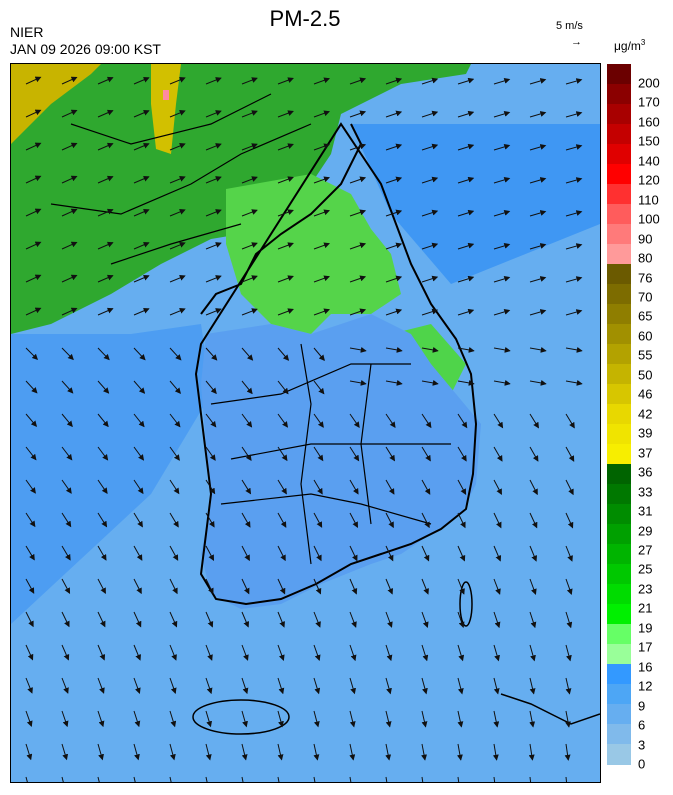  Describe the element at coordinates (645, 278) in the screenshot. I see `legend-tick-label: 76` at that location.